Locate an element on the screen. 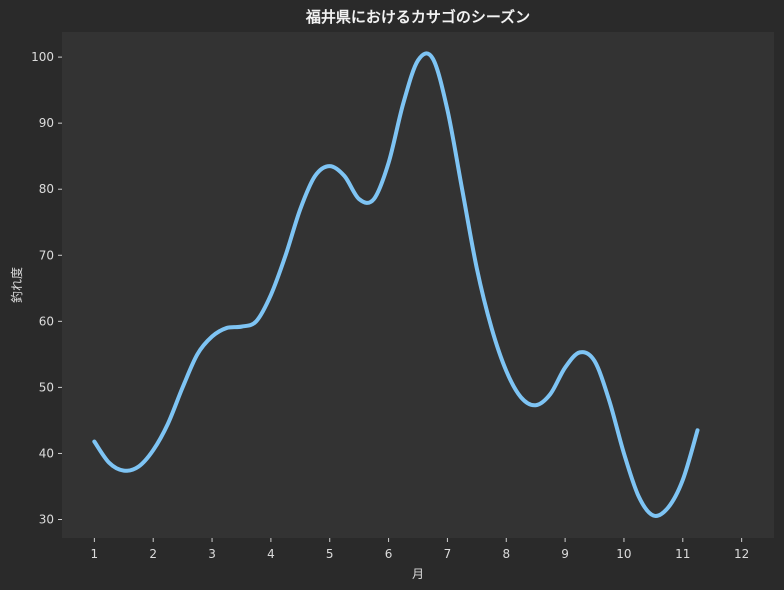 The image size is (784, 590). x-tick-label: 8 is located at coordinates (506, 554).